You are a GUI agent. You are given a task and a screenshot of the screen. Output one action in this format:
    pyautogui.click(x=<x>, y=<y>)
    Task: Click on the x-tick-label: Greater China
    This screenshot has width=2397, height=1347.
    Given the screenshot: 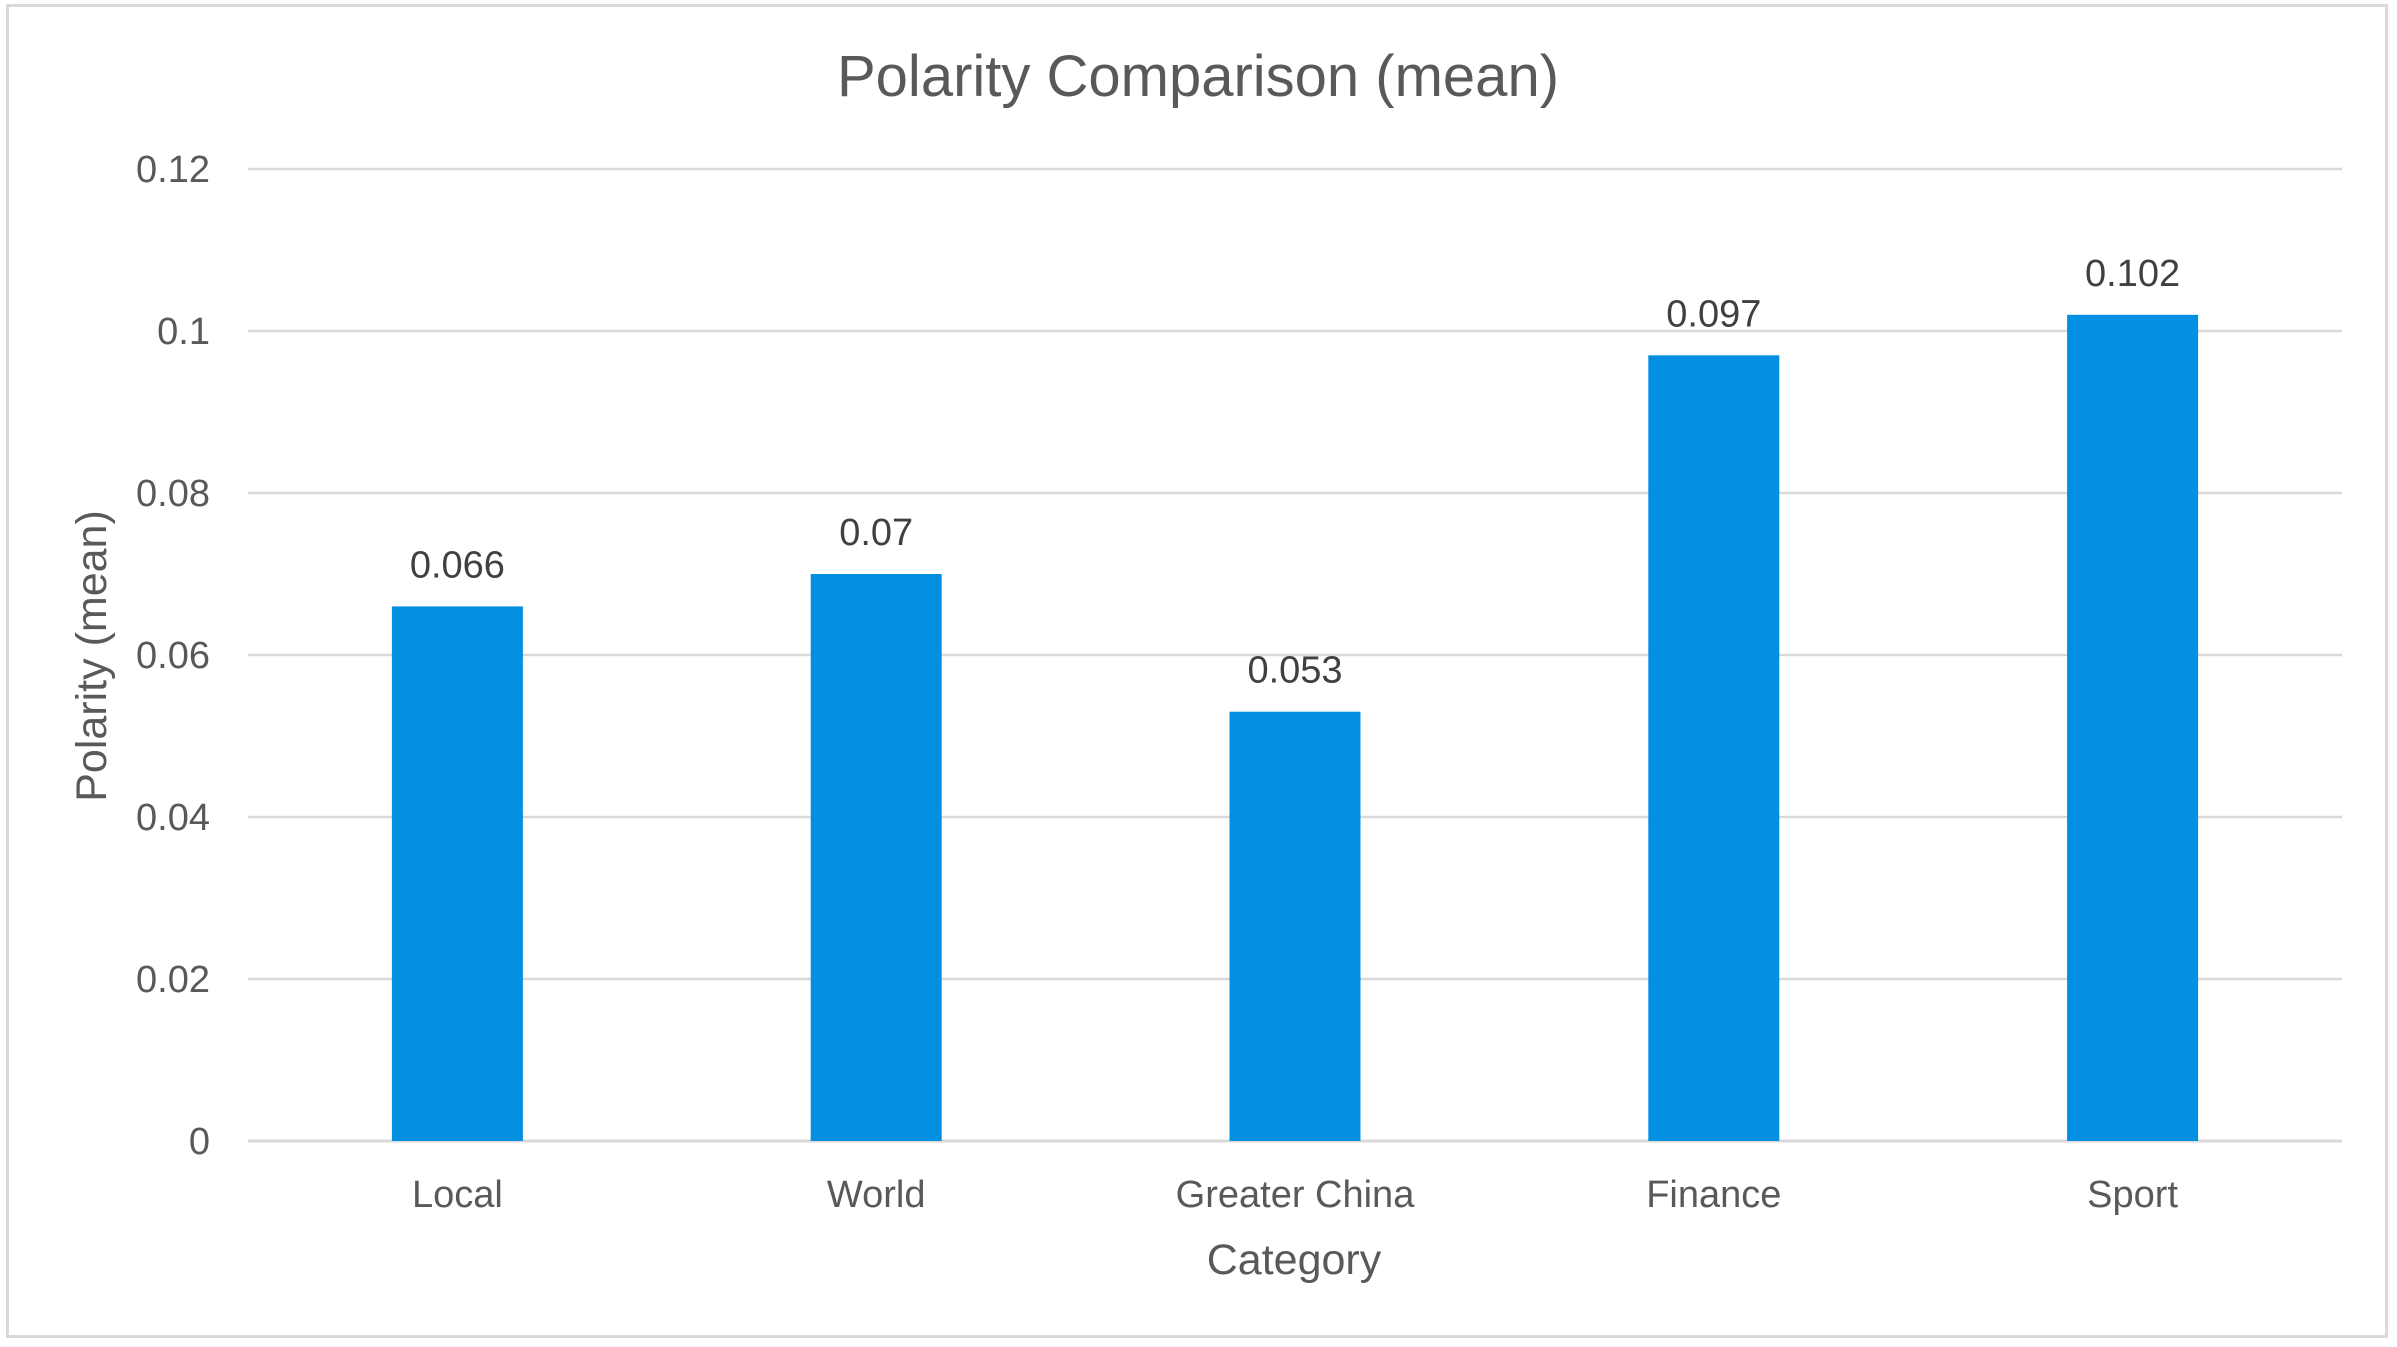 What is the action you would take?
    pyautogui.click(x=1296, y=1195)
    